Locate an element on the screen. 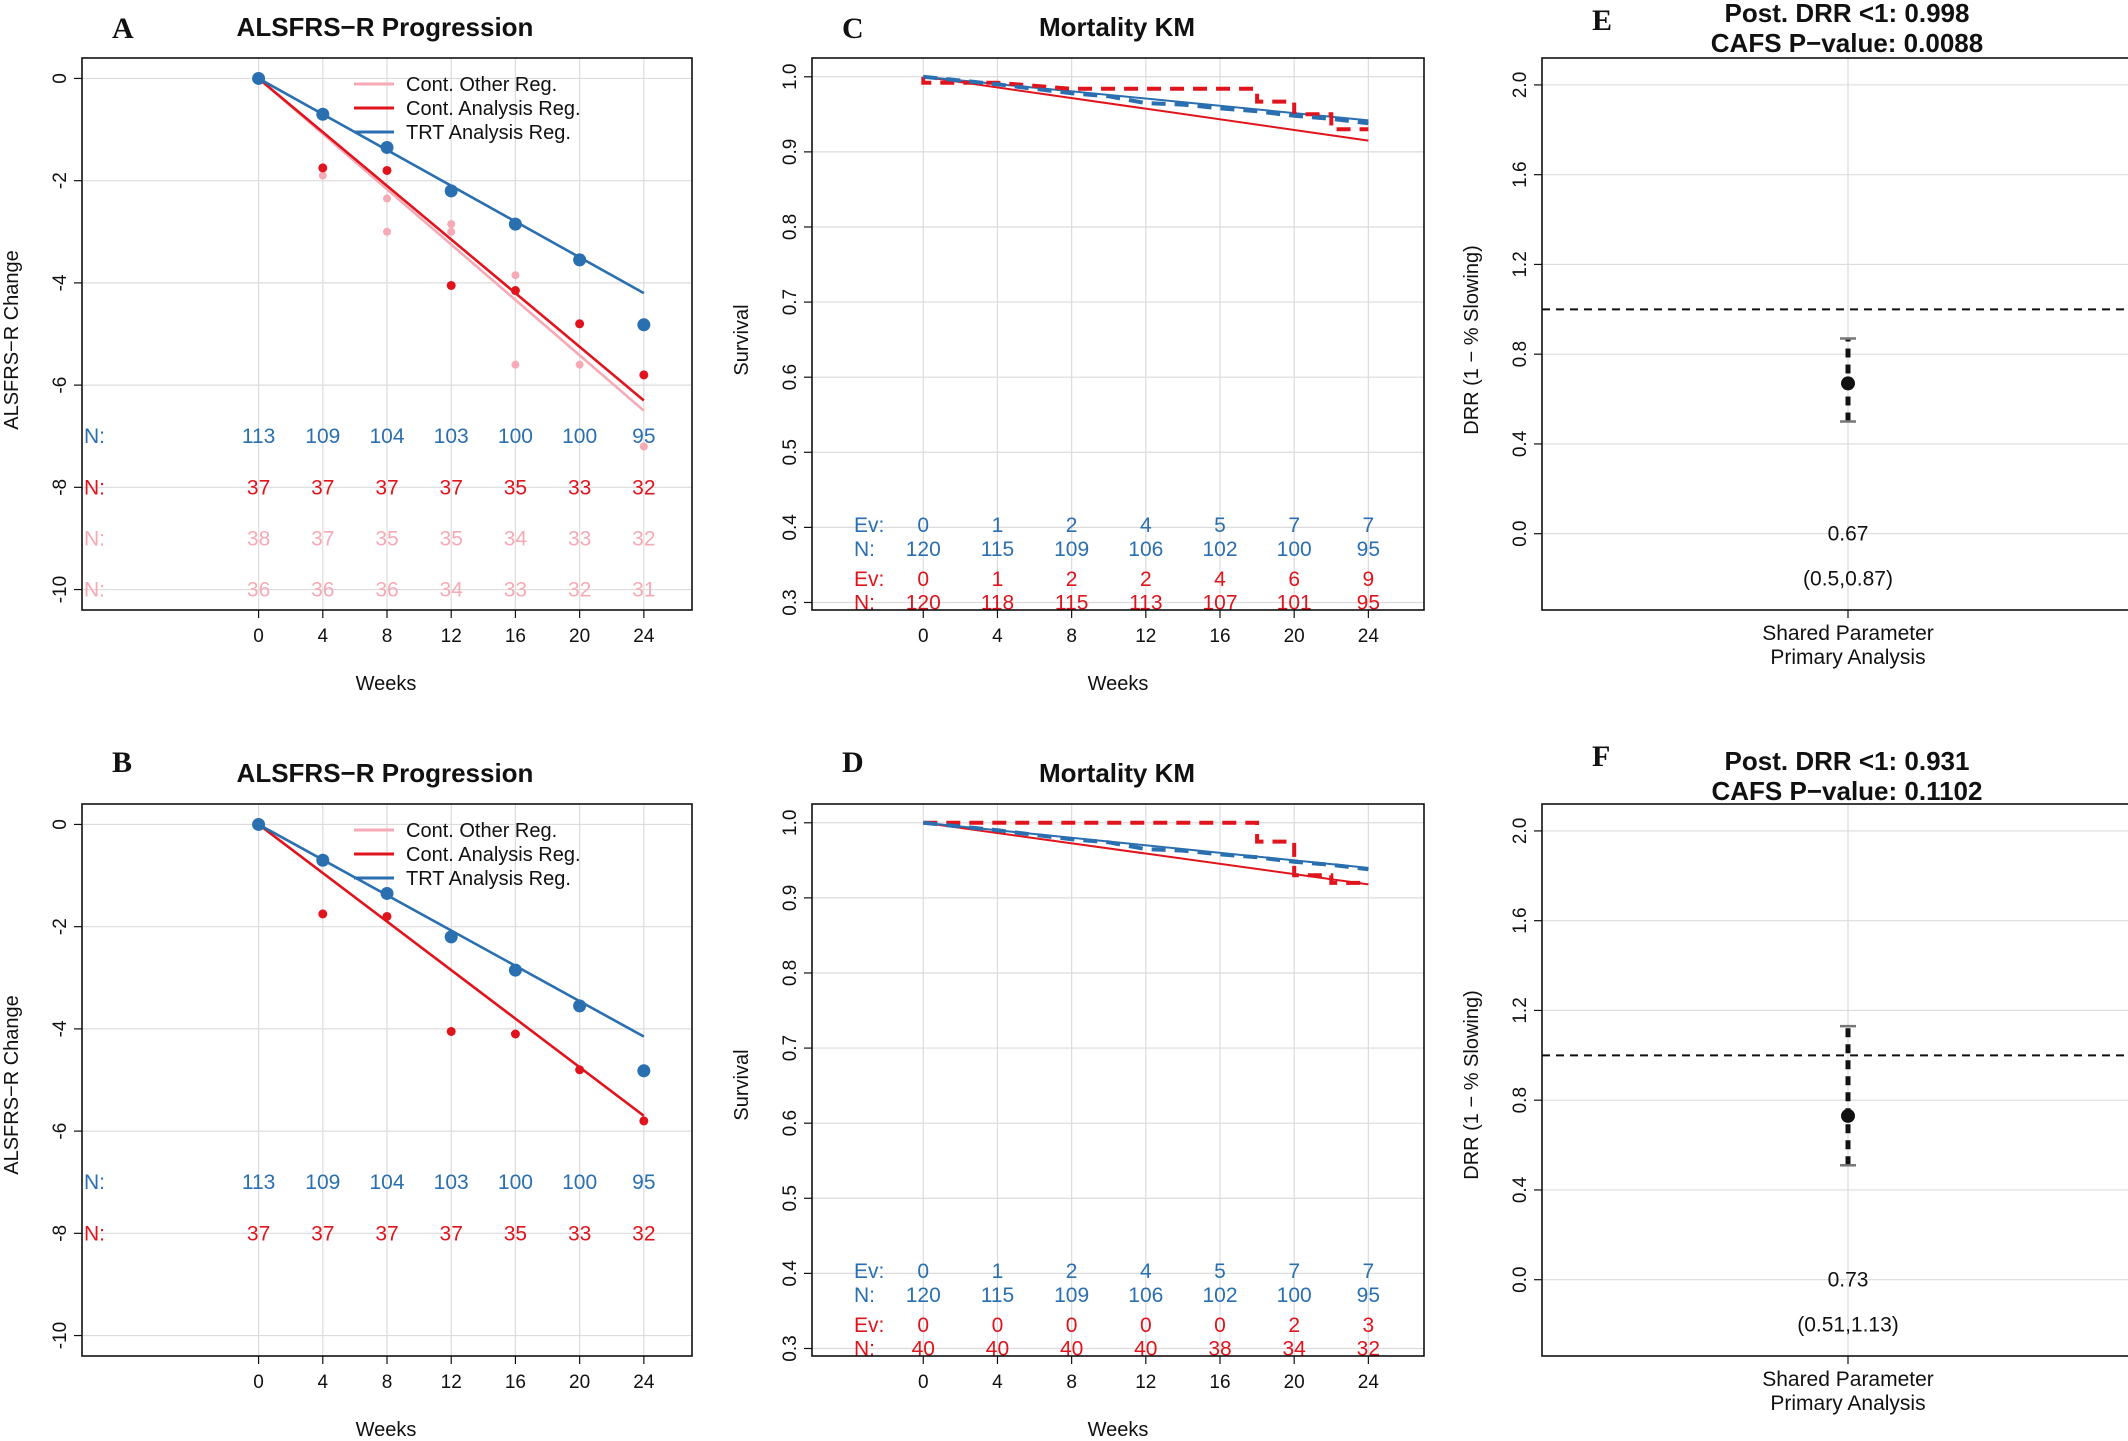 The width and height of the screenshot is (2128, 1441). panel-e-title: Post. DRR <1: 0.998 is located at coordinates (1847, 14).